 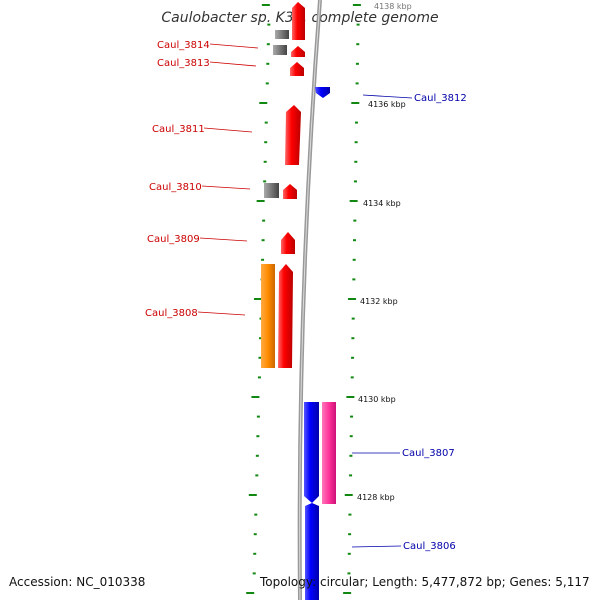 What do you see at coordinates (377, 399) in the screenshot?
I see `tick-label-4130: 4130 kbp` at bounding box center [377, 399].